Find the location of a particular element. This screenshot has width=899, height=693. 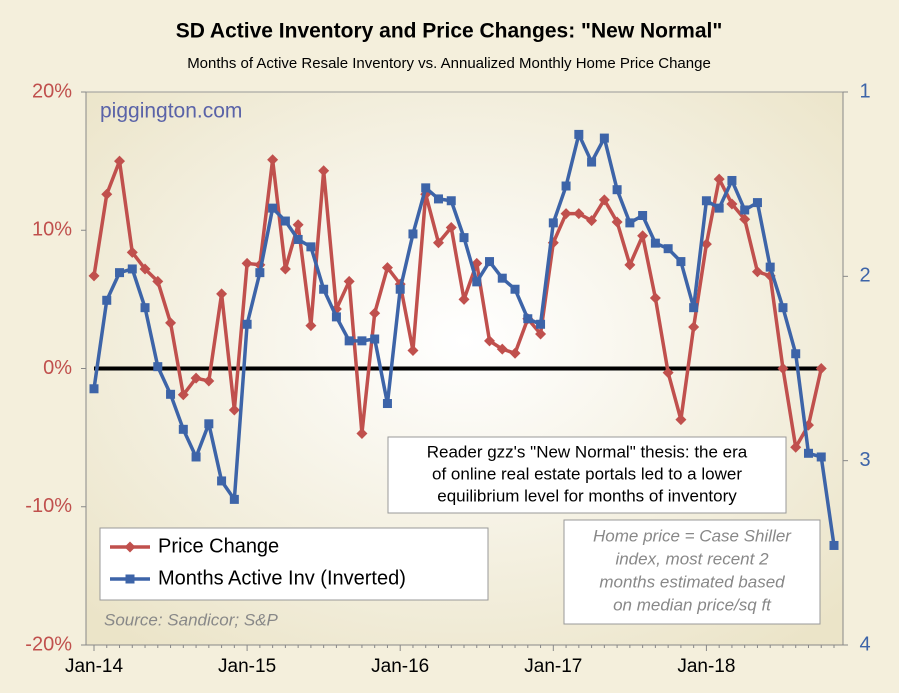

y2-tick-label: 2 is located at coordinates (864, 276).